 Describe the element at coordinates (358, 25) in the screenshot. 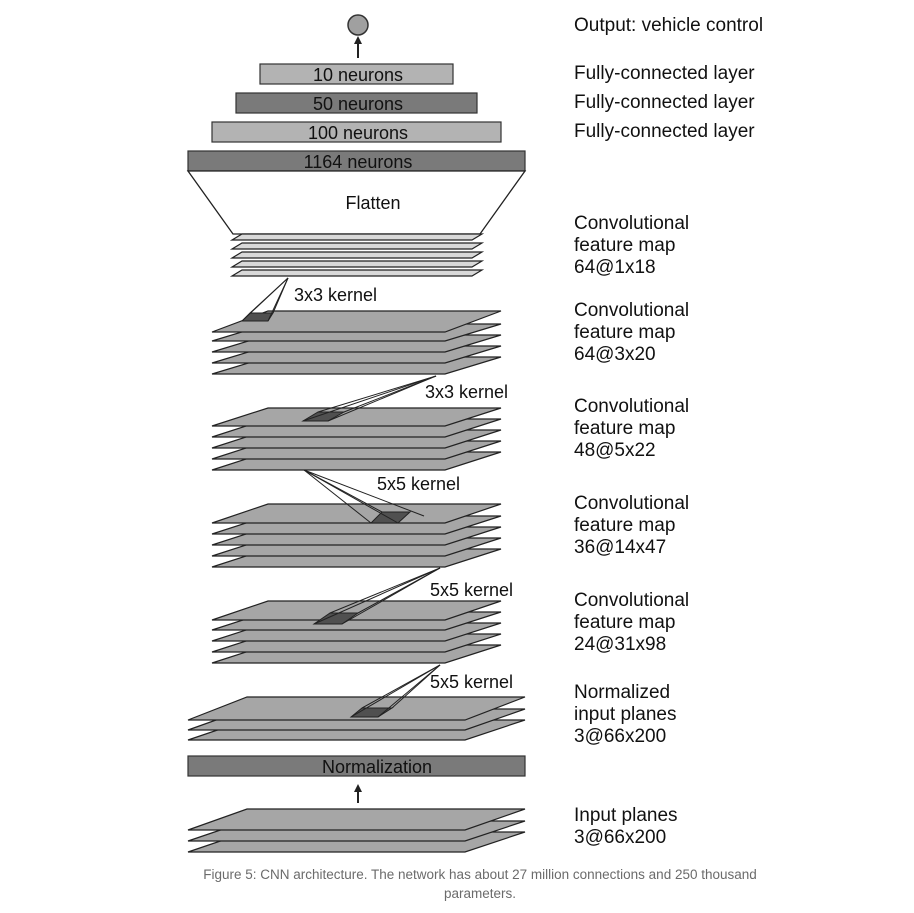

I see `output-node` at that location.